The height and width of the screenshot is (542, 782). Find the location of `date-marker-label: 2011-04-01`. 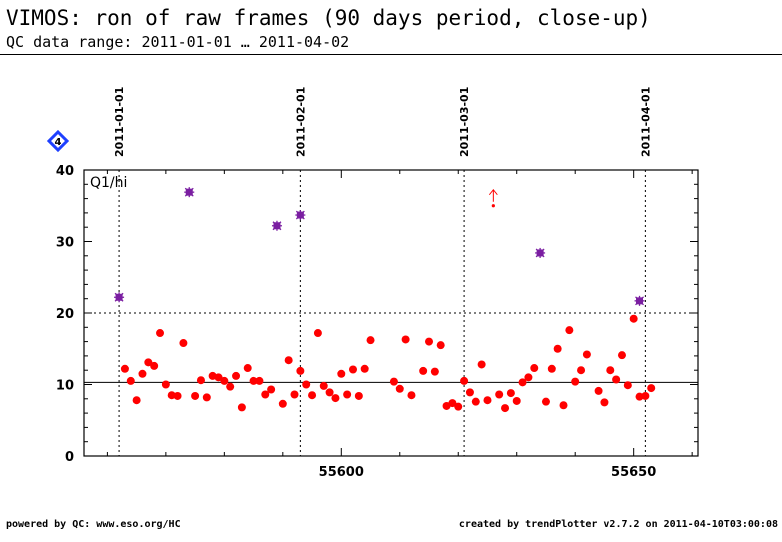

date-marker-label: 2011-04-01 is located at coordinates (645, 122).